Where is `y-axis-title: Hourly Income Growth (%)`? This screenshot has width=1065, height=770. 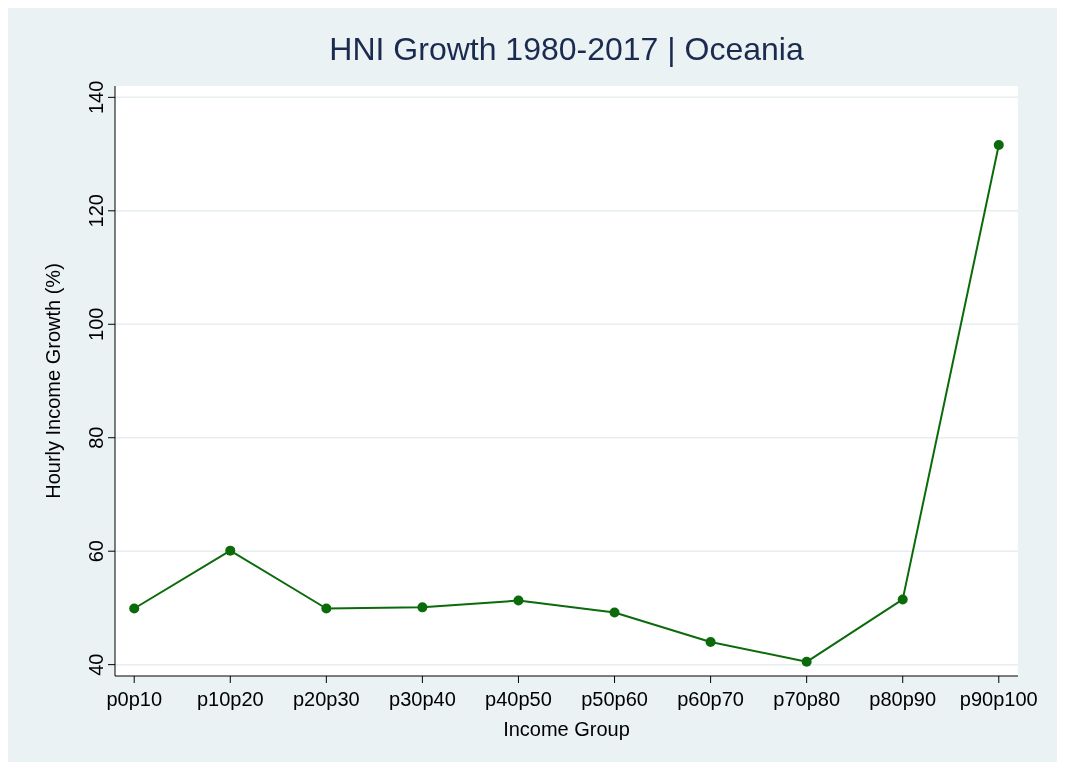 y-axis-title: Hourly Income Growth (%) is located at coordinates (53, 381).